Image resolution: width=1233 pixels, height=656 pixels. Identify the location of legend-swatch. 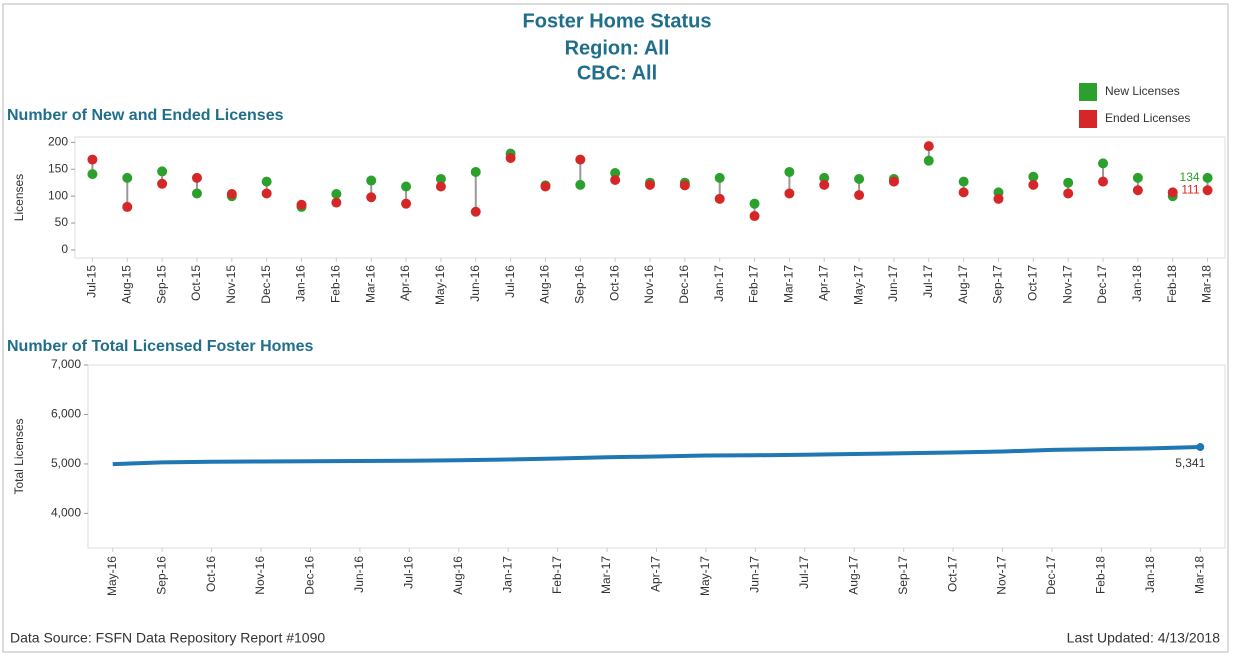
(1088, 119).